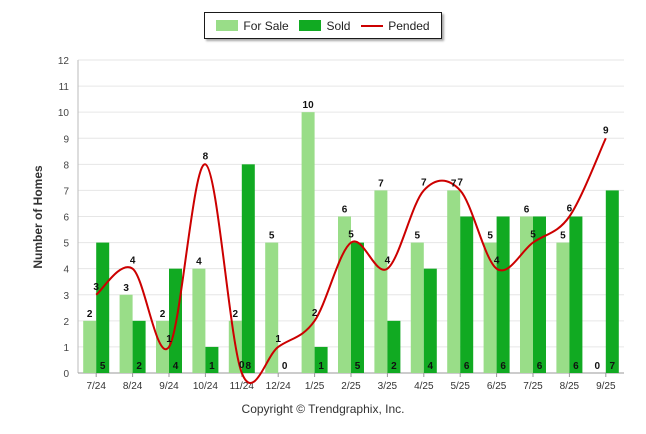 This screenshot has height=434, width=646. What do you see at coordinates (310, 25) in the screenshot?
I see `legend-swatch-sold` at bounding box center [310, 25].